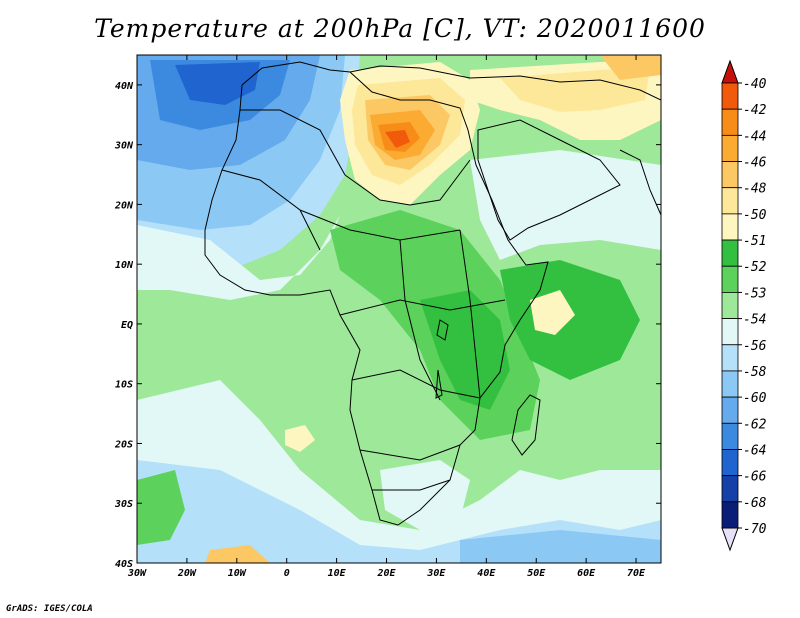 This screenshot has width=800, height=618. I want to click on lat-tick-label: EQ, so click(127, 325).